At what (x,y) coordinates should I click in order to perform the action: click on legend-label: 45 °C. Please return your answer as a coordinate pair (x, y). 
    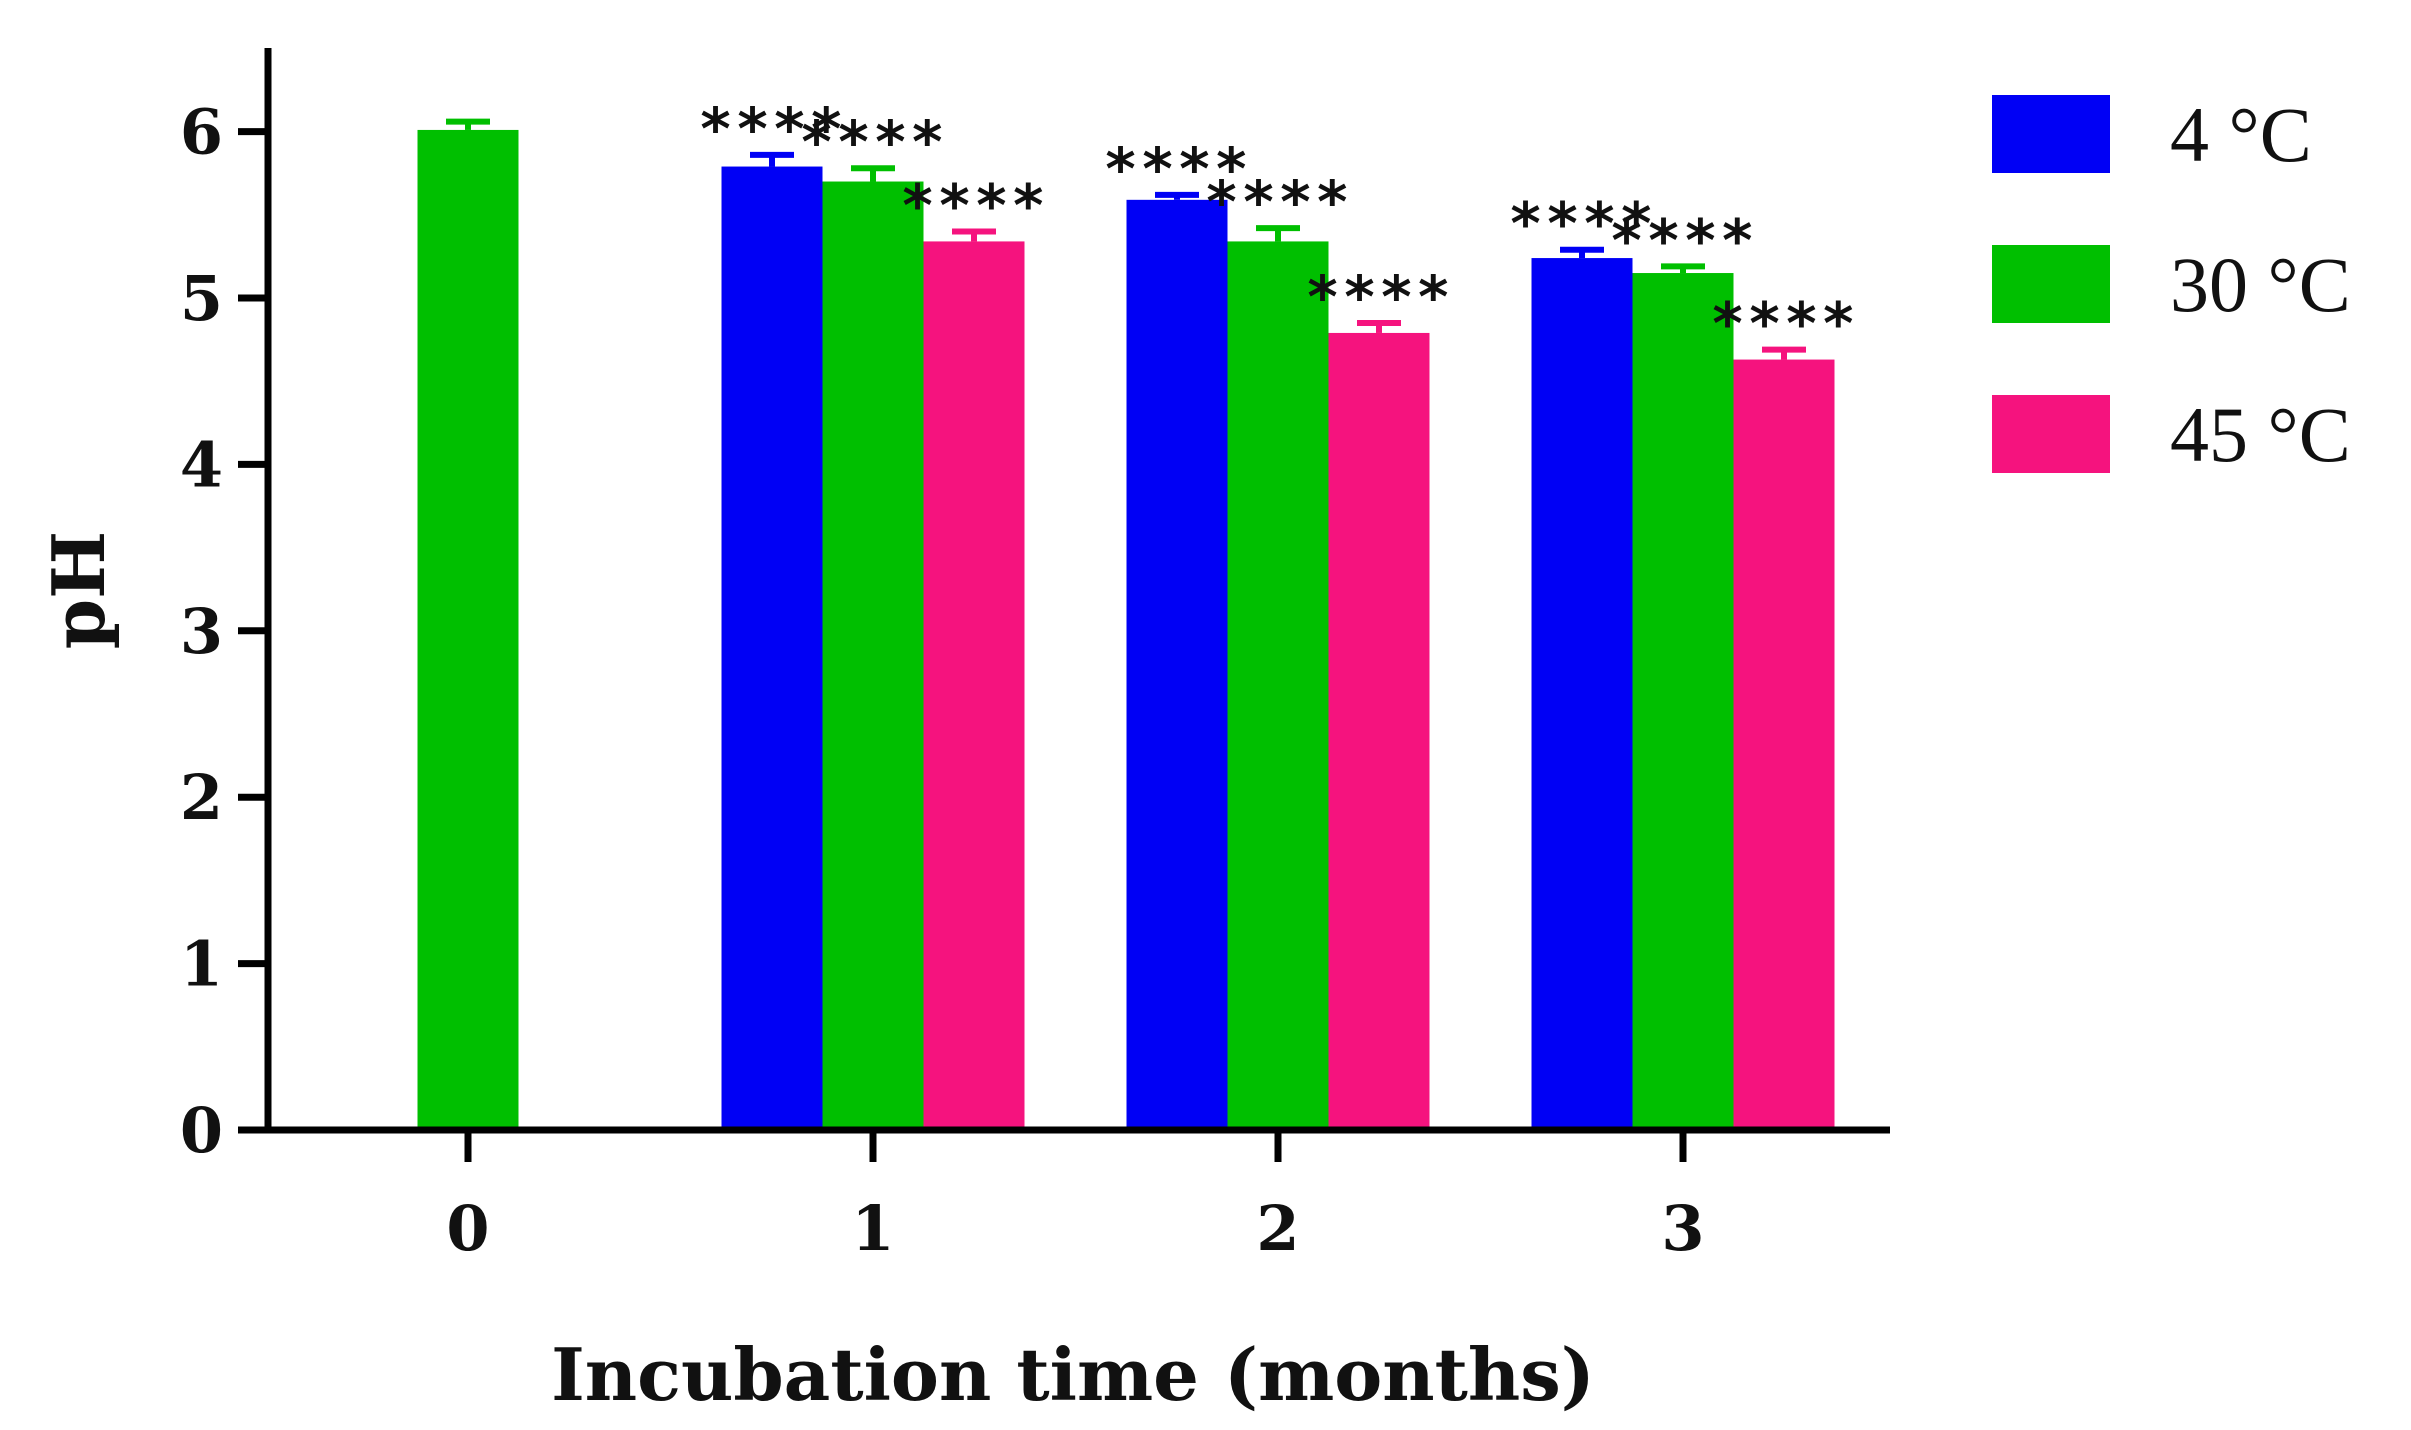
    Looking at the image, I should click on (2260, 434).